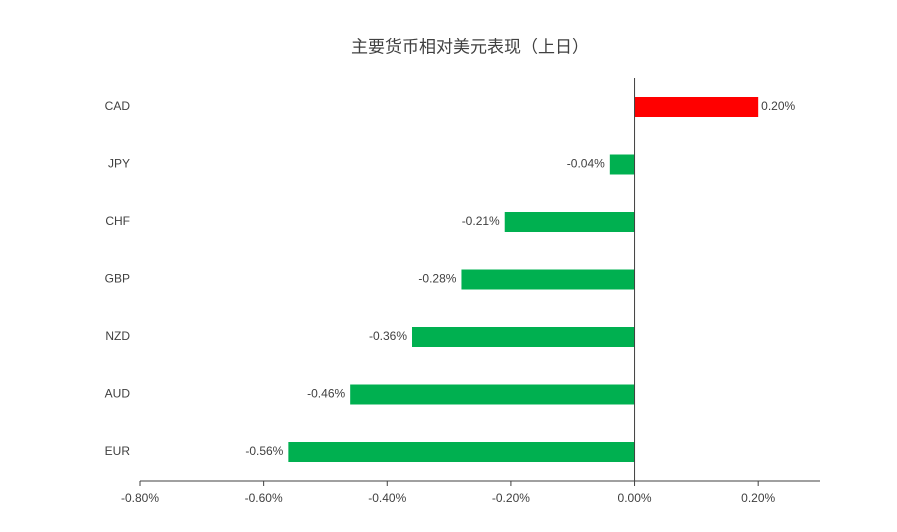 The width and height of the screenshot is (897, 532). Describe the element at coordinates (388, 336) in the screenshot. I see `value-label: -0.36%` at that location.